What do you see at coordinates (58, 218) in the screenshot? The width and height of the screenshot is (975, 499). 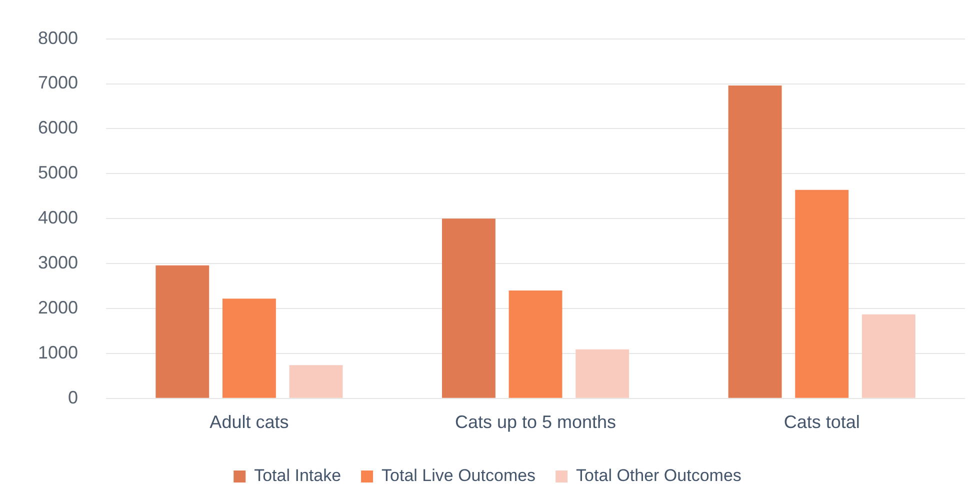 I see `y-tick-label: 4000` at bounding box center [58, 218].